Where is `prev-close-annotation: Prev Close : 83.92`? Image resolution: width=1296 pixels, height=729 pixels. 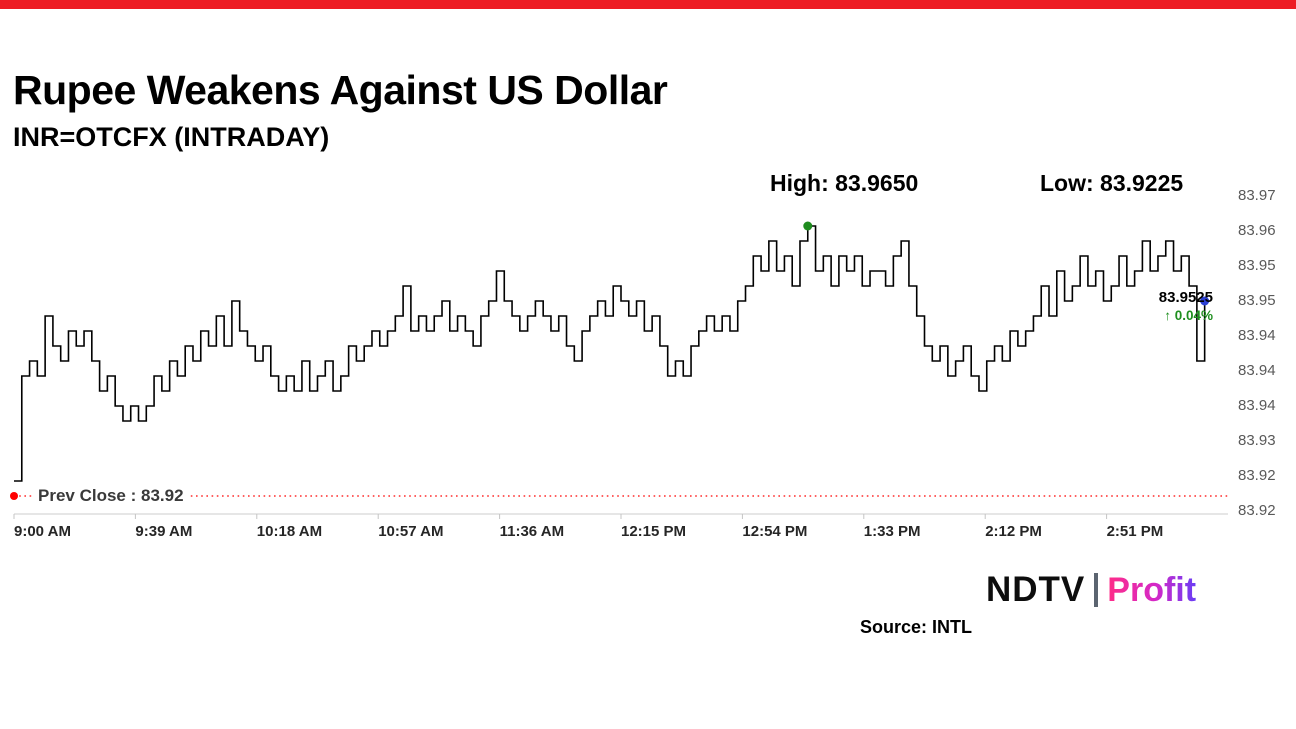
prev-close-annotation: Prev Close : 83.92 is located at coordinates (111, 496).